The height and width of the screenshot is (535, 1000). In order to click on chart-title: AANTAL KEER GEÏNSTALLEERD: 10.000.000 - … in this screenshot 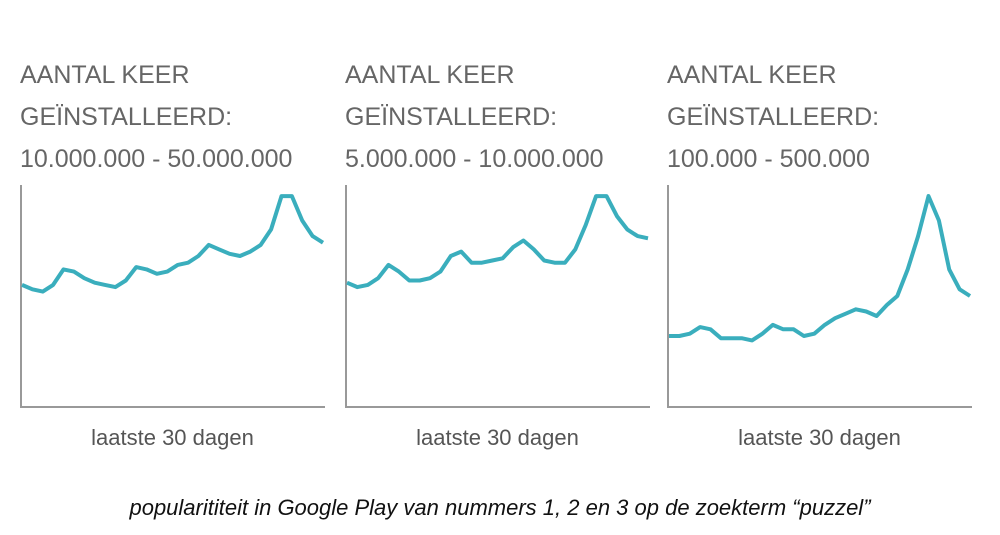, I will do `click(156, 117)`.